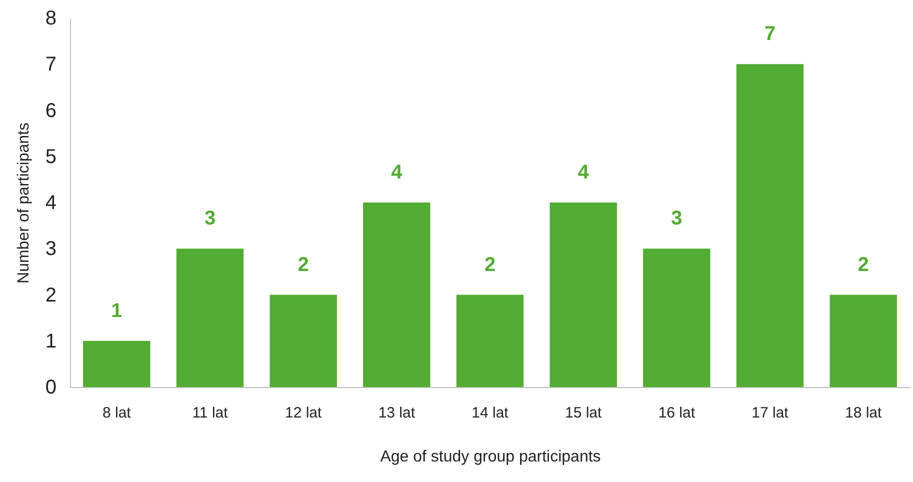  What do you see at coordinates (50, 387) in the screenshot?
I see `y-tick-label: 0` at bounding box center [50, 387].